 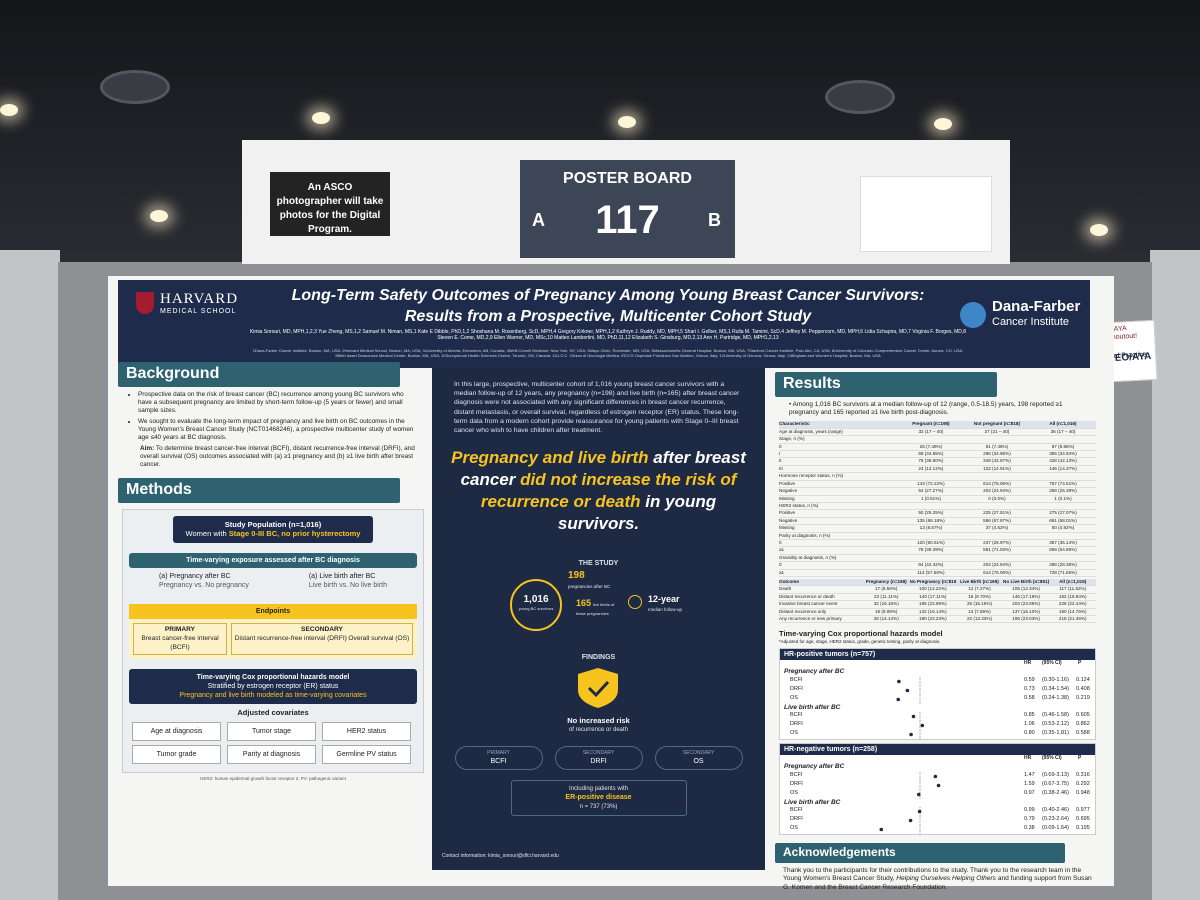 I want to click on column-header: Not pregnant (n=818), so click(x=996, y=424).